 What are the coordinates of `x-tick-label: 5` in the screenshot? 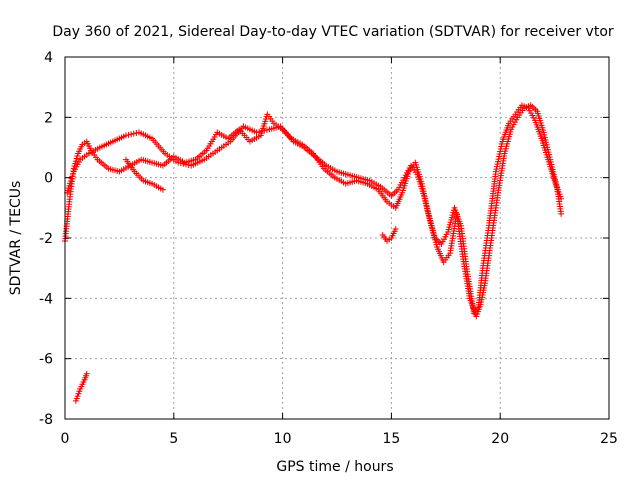 It's located at (173, 439).